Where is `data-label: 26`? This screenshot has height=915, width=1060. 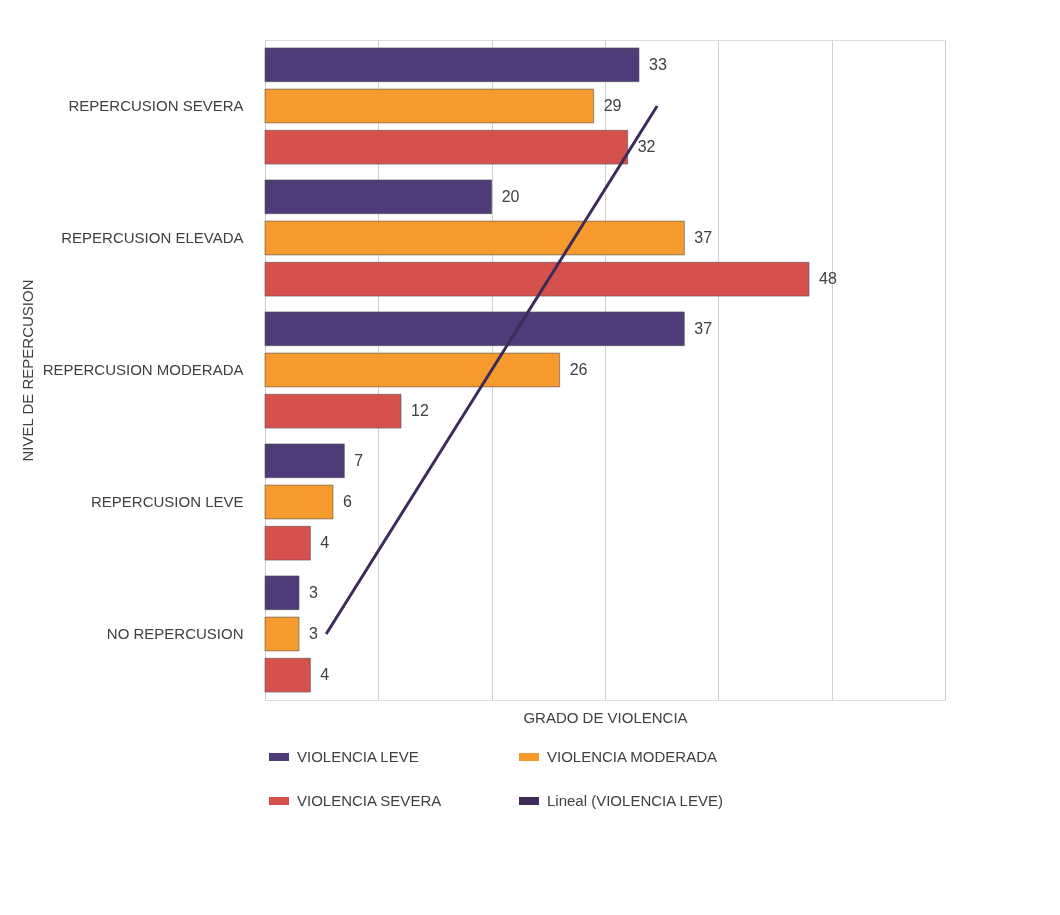 data-label: 26 is located at coordinates (578, 369).